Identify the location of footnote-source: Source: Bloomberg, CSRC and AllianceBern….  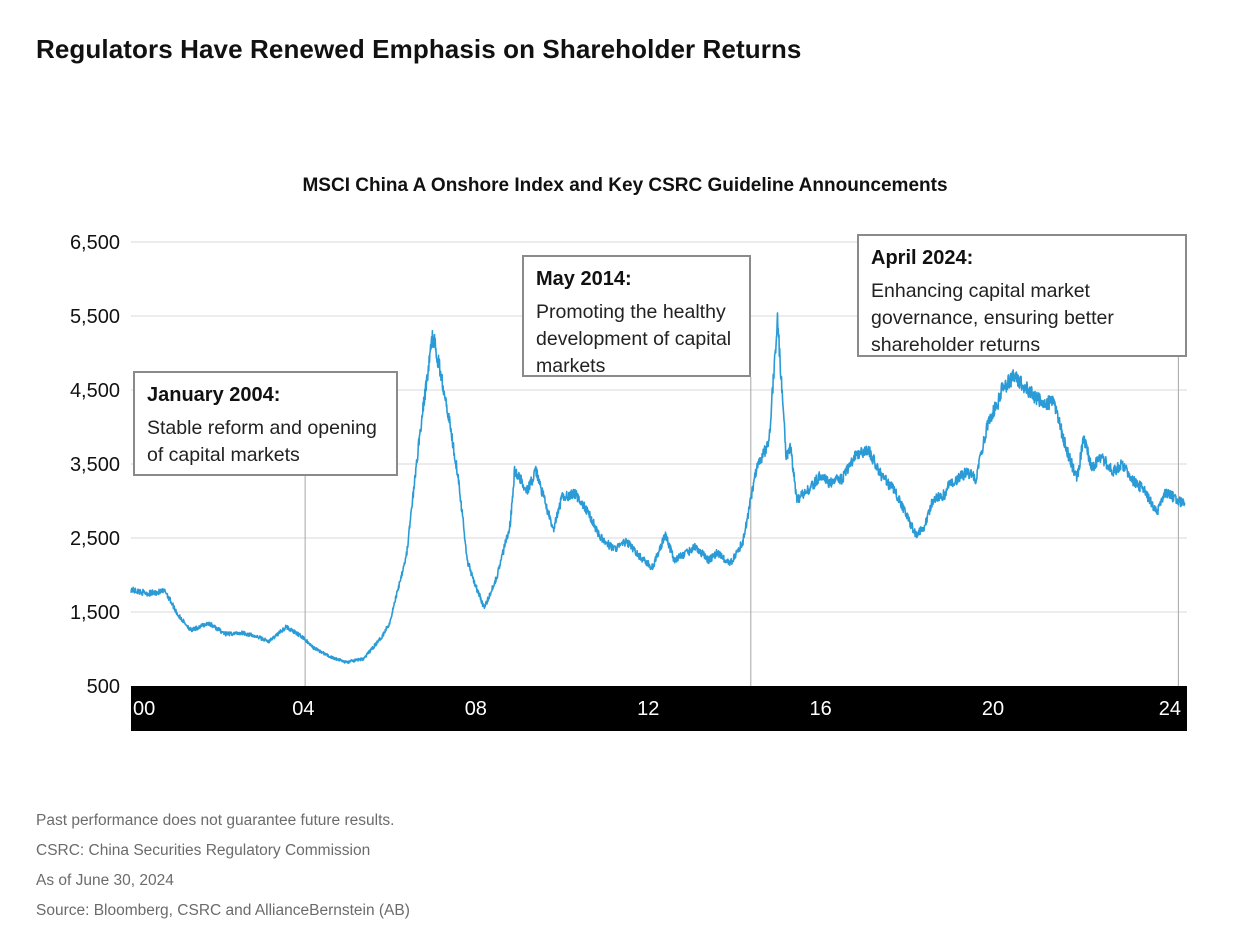
(223, 910).